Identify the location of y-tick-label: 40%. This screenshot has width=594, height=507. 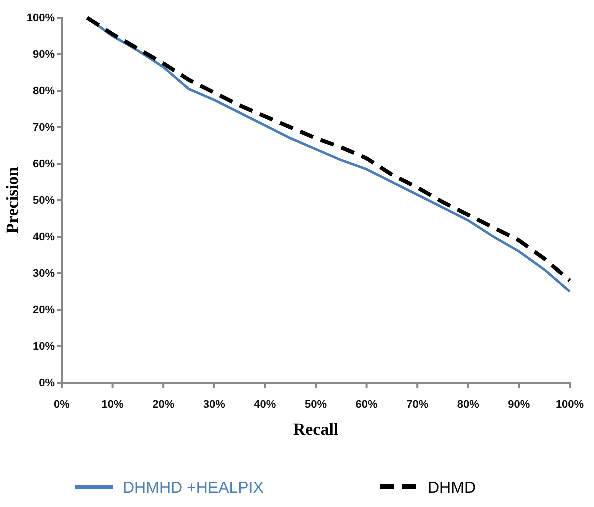
(44, 238).